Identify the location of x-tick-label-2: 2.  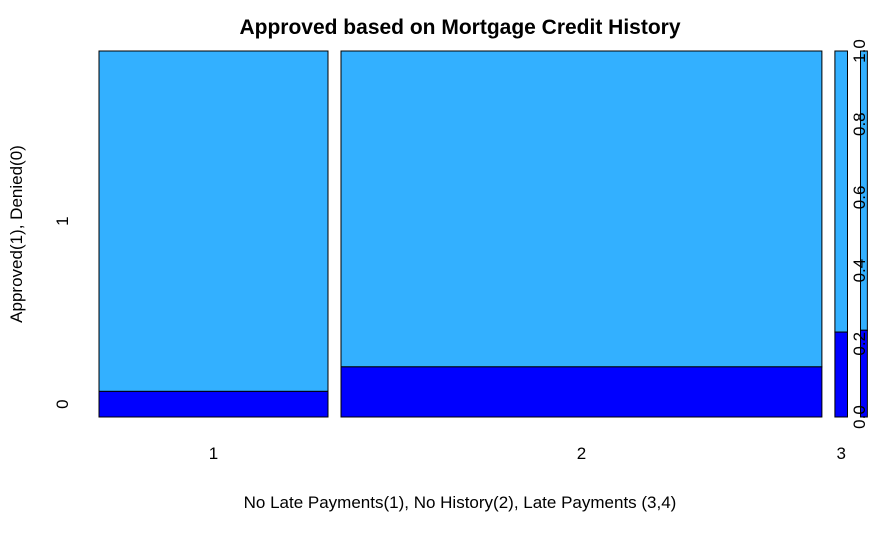
(581, 453).